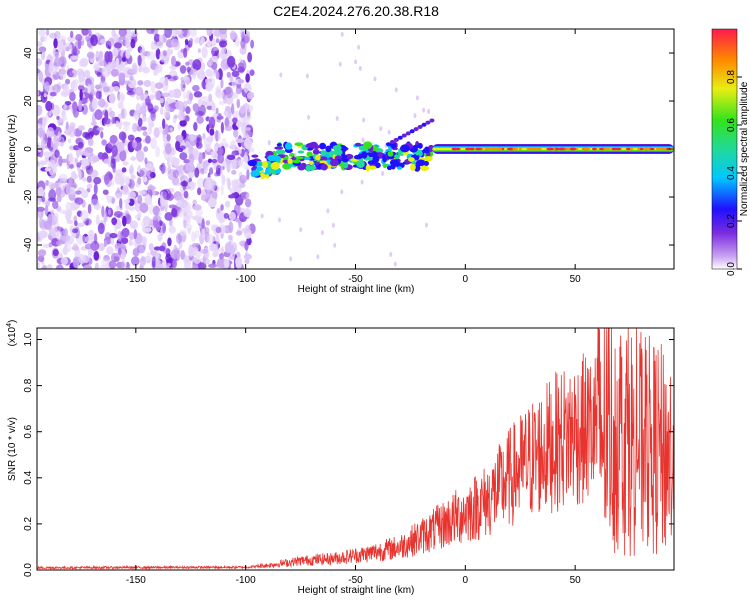 Image resolution: width=750 pixels, height=600 pixels. Describe the element at coordinates (136, 580) in the screenshot. I see `snr-xtick-label-0: -150` at that location.